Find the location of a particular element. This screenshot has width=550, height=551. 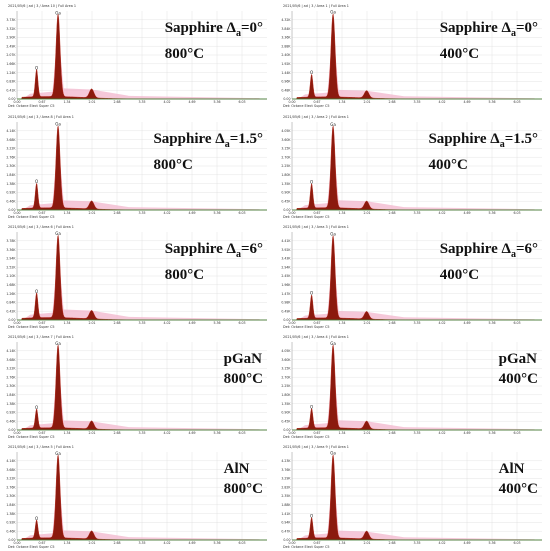

y-tick-label: 3.15K is located at coordinates (286, 369).